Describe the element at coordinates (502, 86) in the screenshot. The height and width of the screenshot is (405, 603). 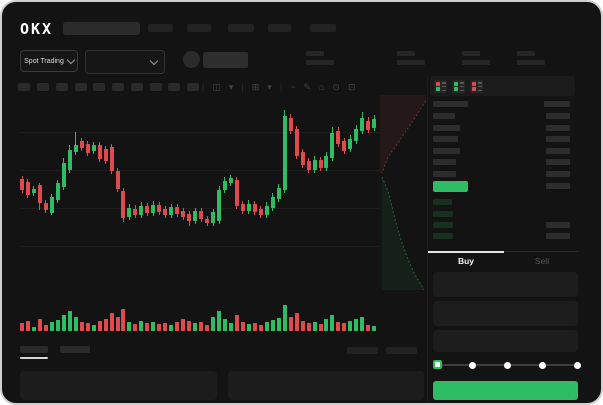
I see `orderbook-toolbar` at that location.